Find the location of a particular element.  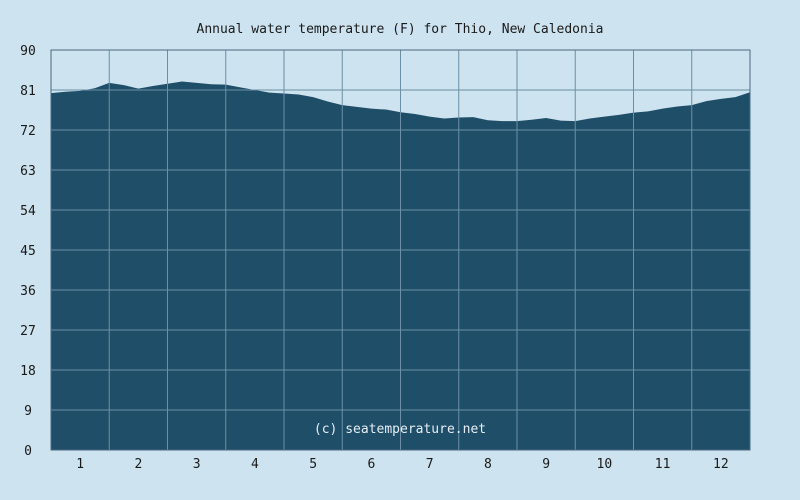

y-tick-label: 72 is located at coordinates (28, 131).